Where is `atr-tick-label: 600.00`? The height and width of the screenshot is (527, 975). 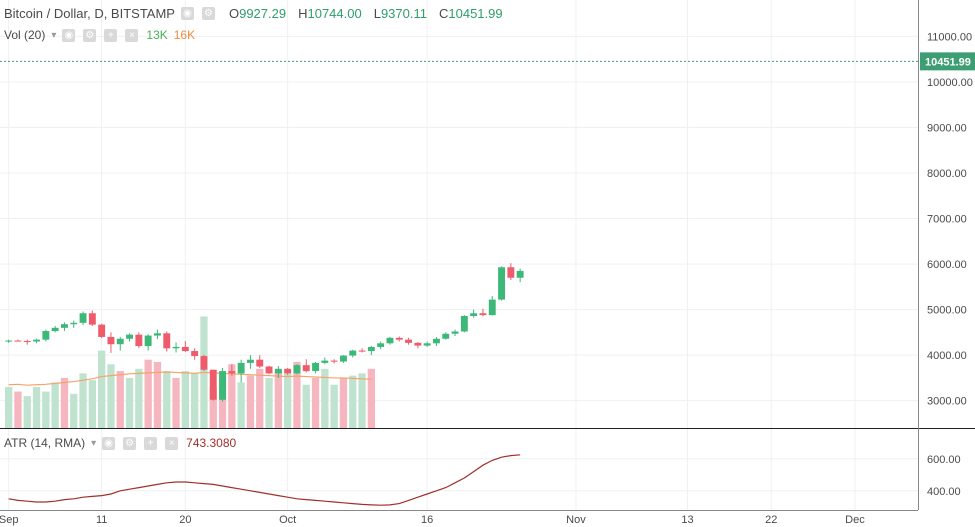
atr-tick-label: 600.00 is located at coordinates (944, 460).